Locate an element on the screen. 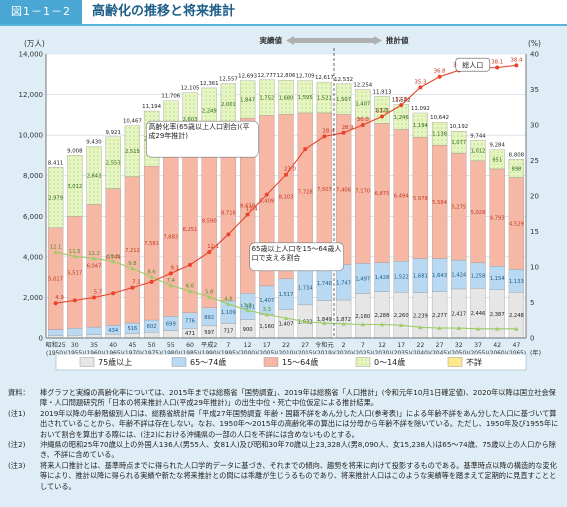  total-label: 12,617 is located at coordinates (324, 78).